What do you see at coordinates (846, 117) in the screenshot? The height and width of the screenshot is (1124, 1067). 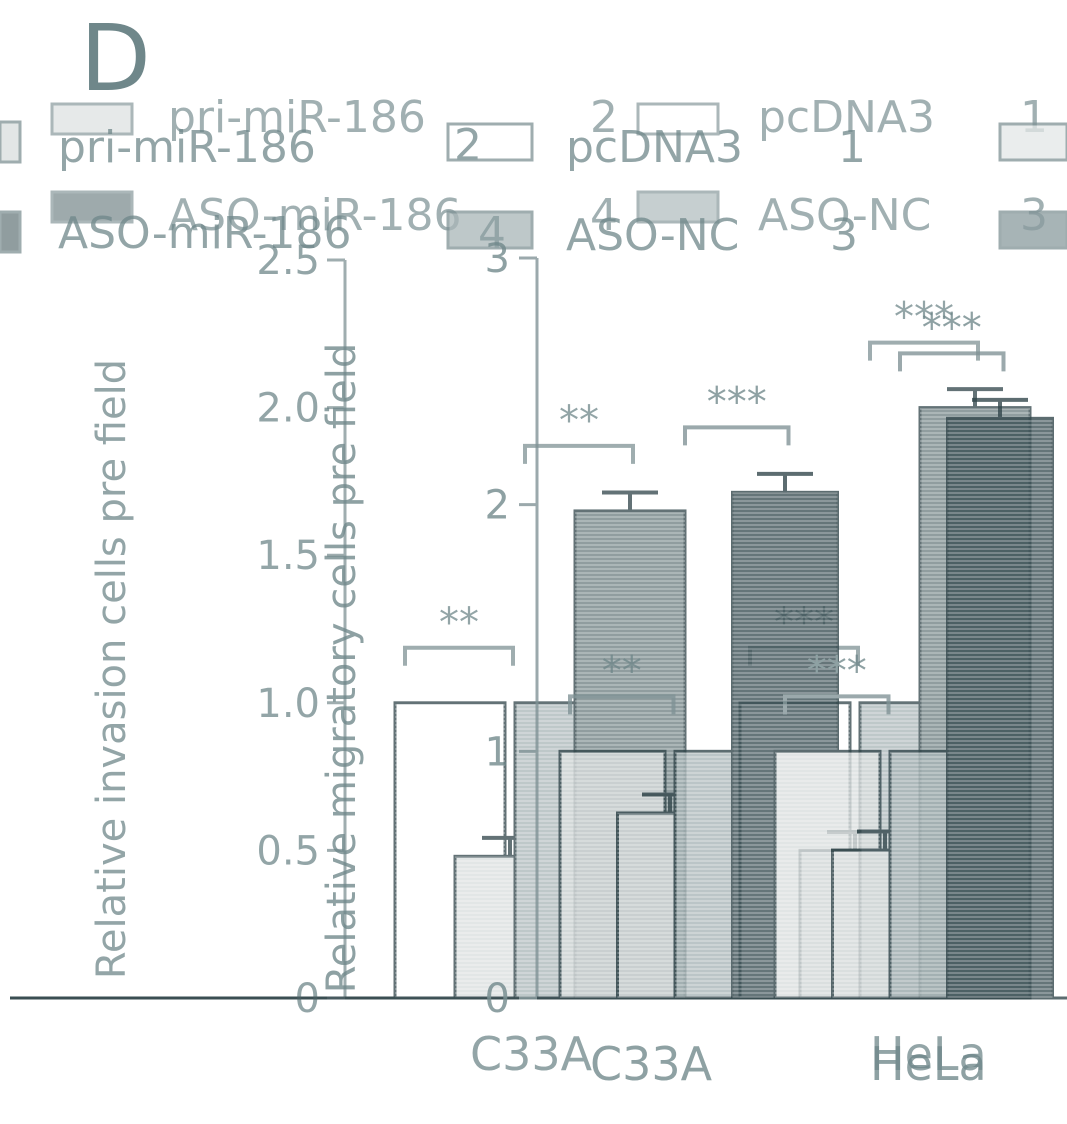 I see `legend-label-pcdna3: pcDNA3` at bounding box center [846, 117].